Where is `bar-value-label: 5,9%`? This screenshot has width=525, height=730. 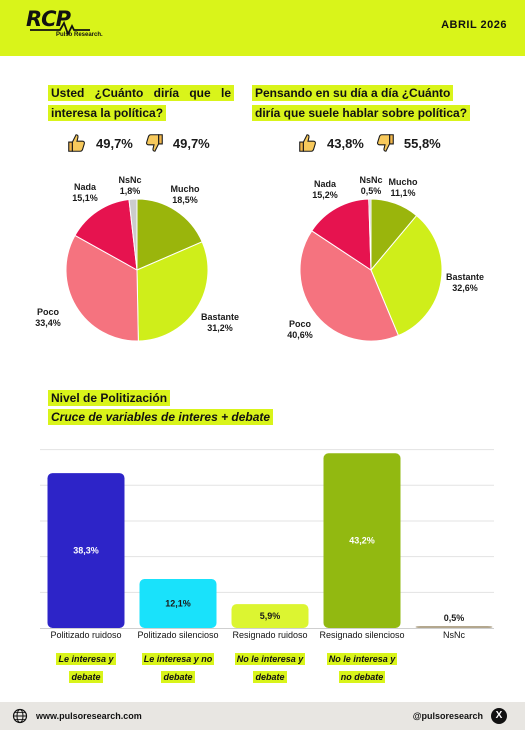
bar-value-label: 5,9% is located at coordinates (270, 616).